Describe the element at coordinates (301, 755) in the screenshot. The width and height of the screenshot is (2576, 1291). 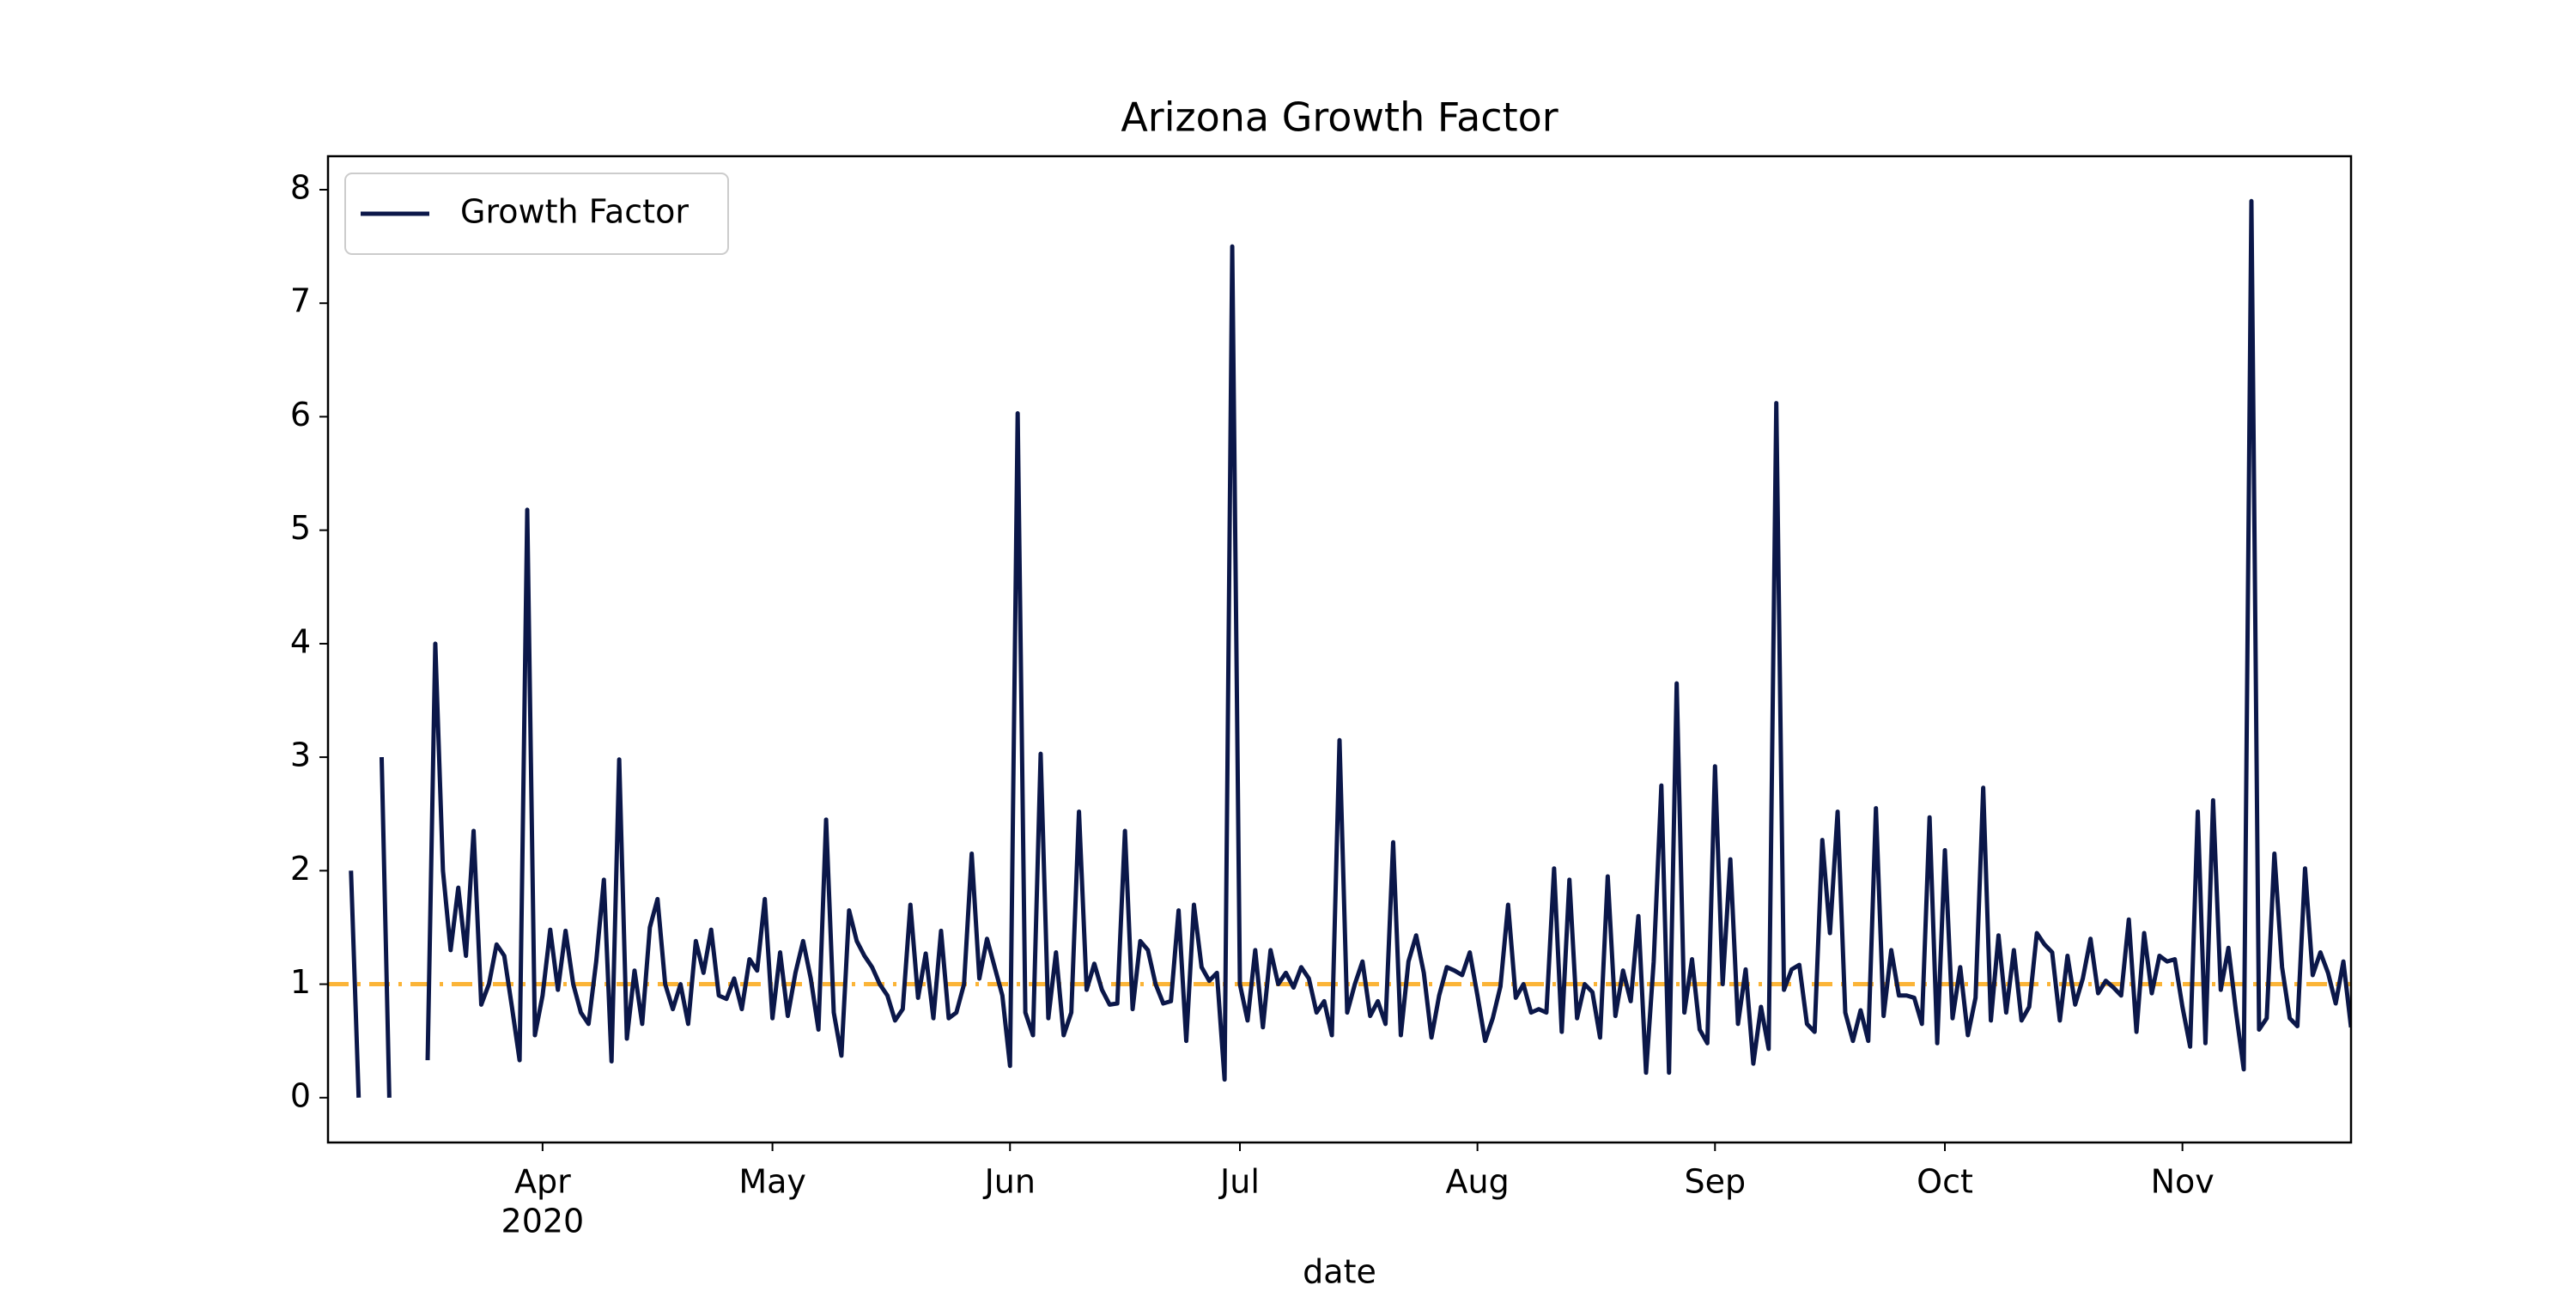
I see `y-tick-label: 3` at that location.